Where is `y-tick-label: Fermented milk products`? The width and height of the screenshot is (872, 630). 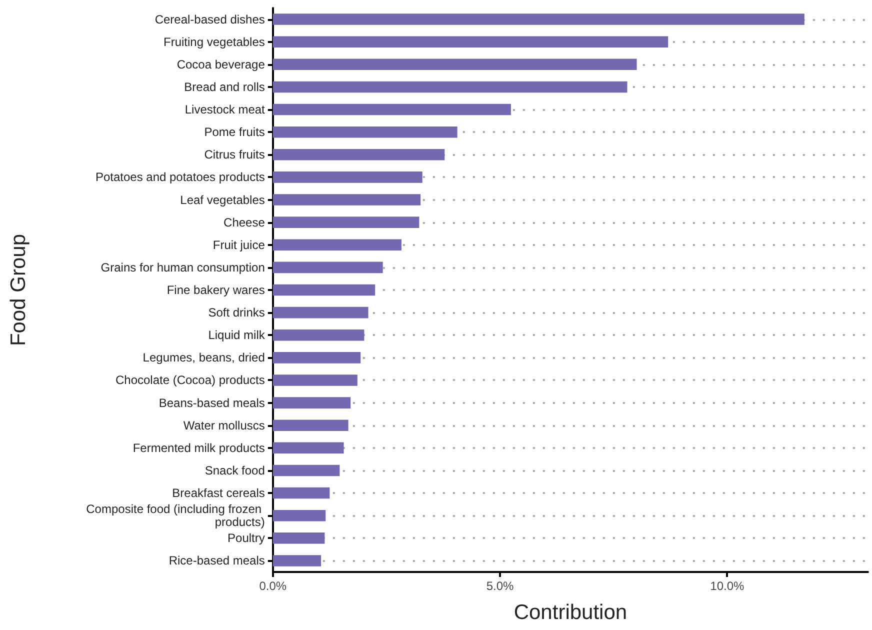 y-tick-label: Fermented milk products is located at coordinates (198, 447).